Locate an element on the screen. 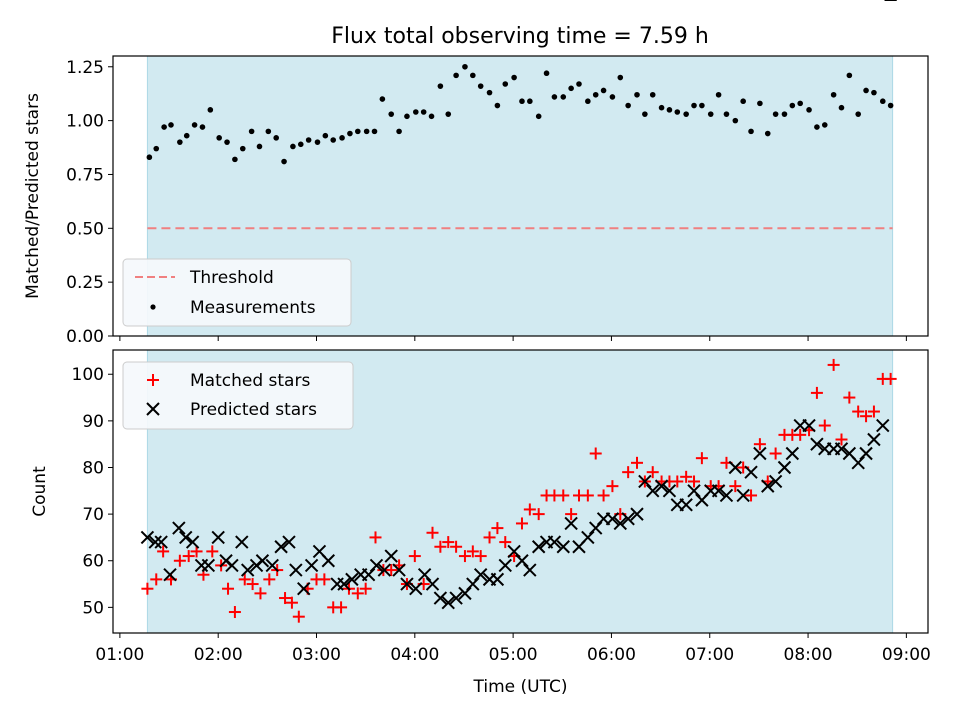 The width and height of the screenshot is (960, 720). count-legend: Matched stars Predicted stars is located at coordinates (238, 395).